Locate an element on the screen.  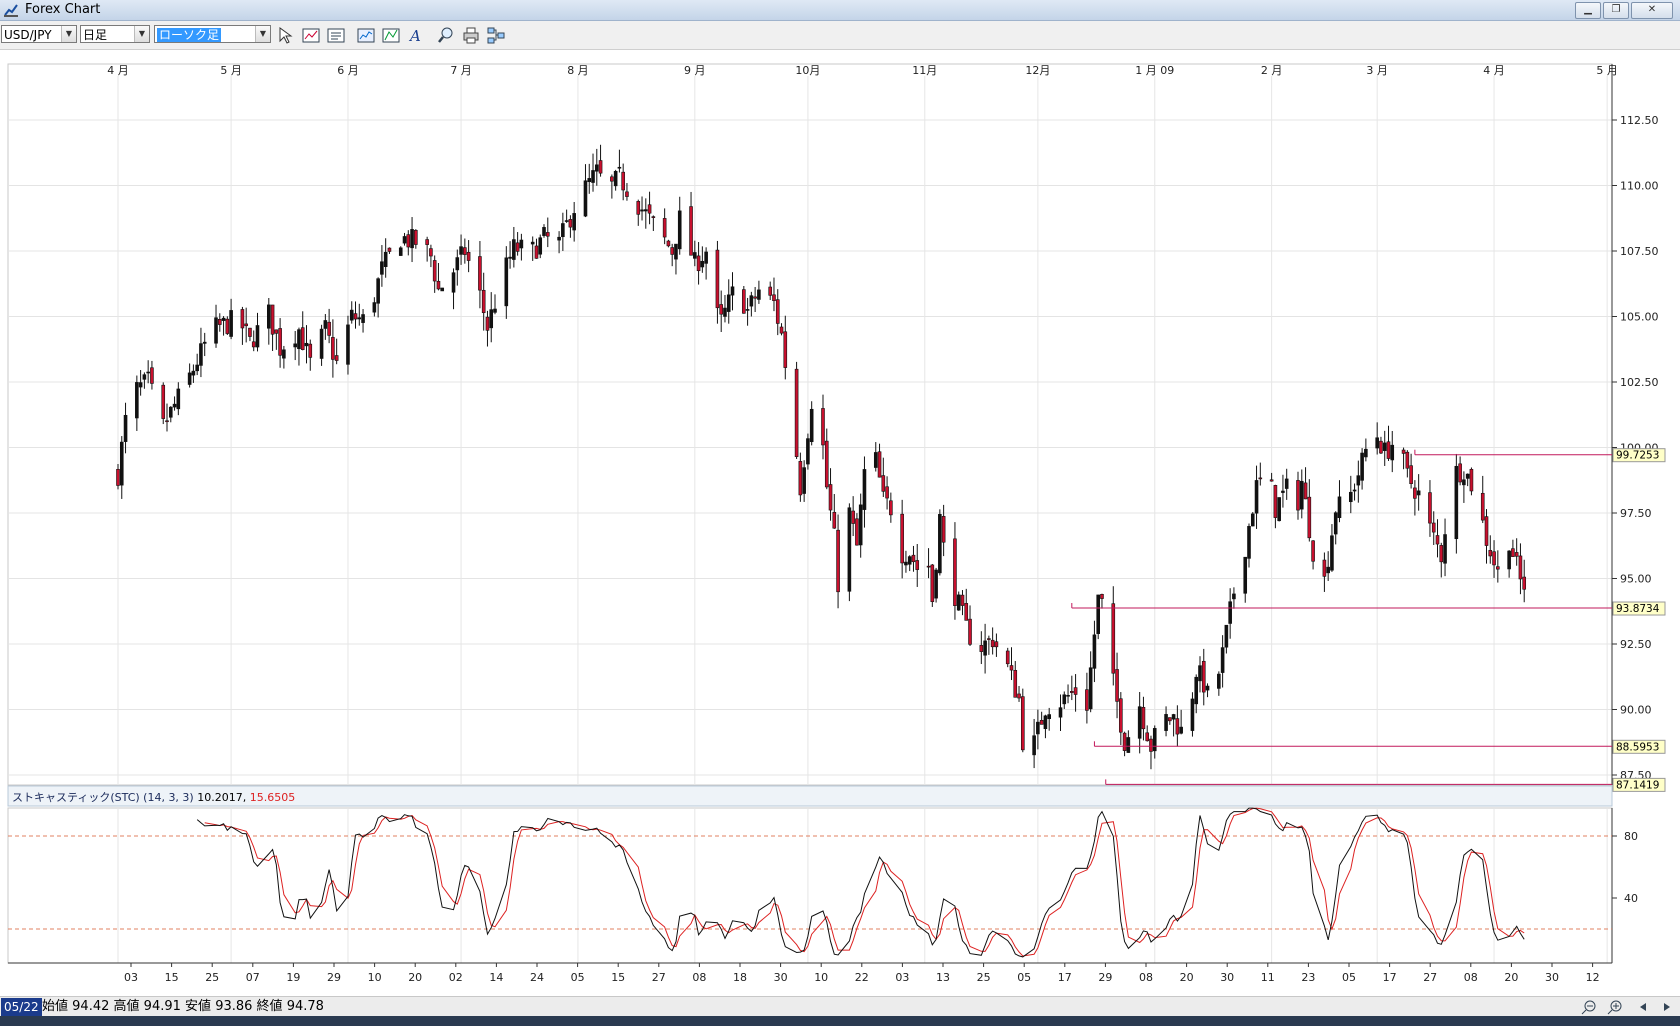
month-label: 4 月 is located at coordinates (118, 70).